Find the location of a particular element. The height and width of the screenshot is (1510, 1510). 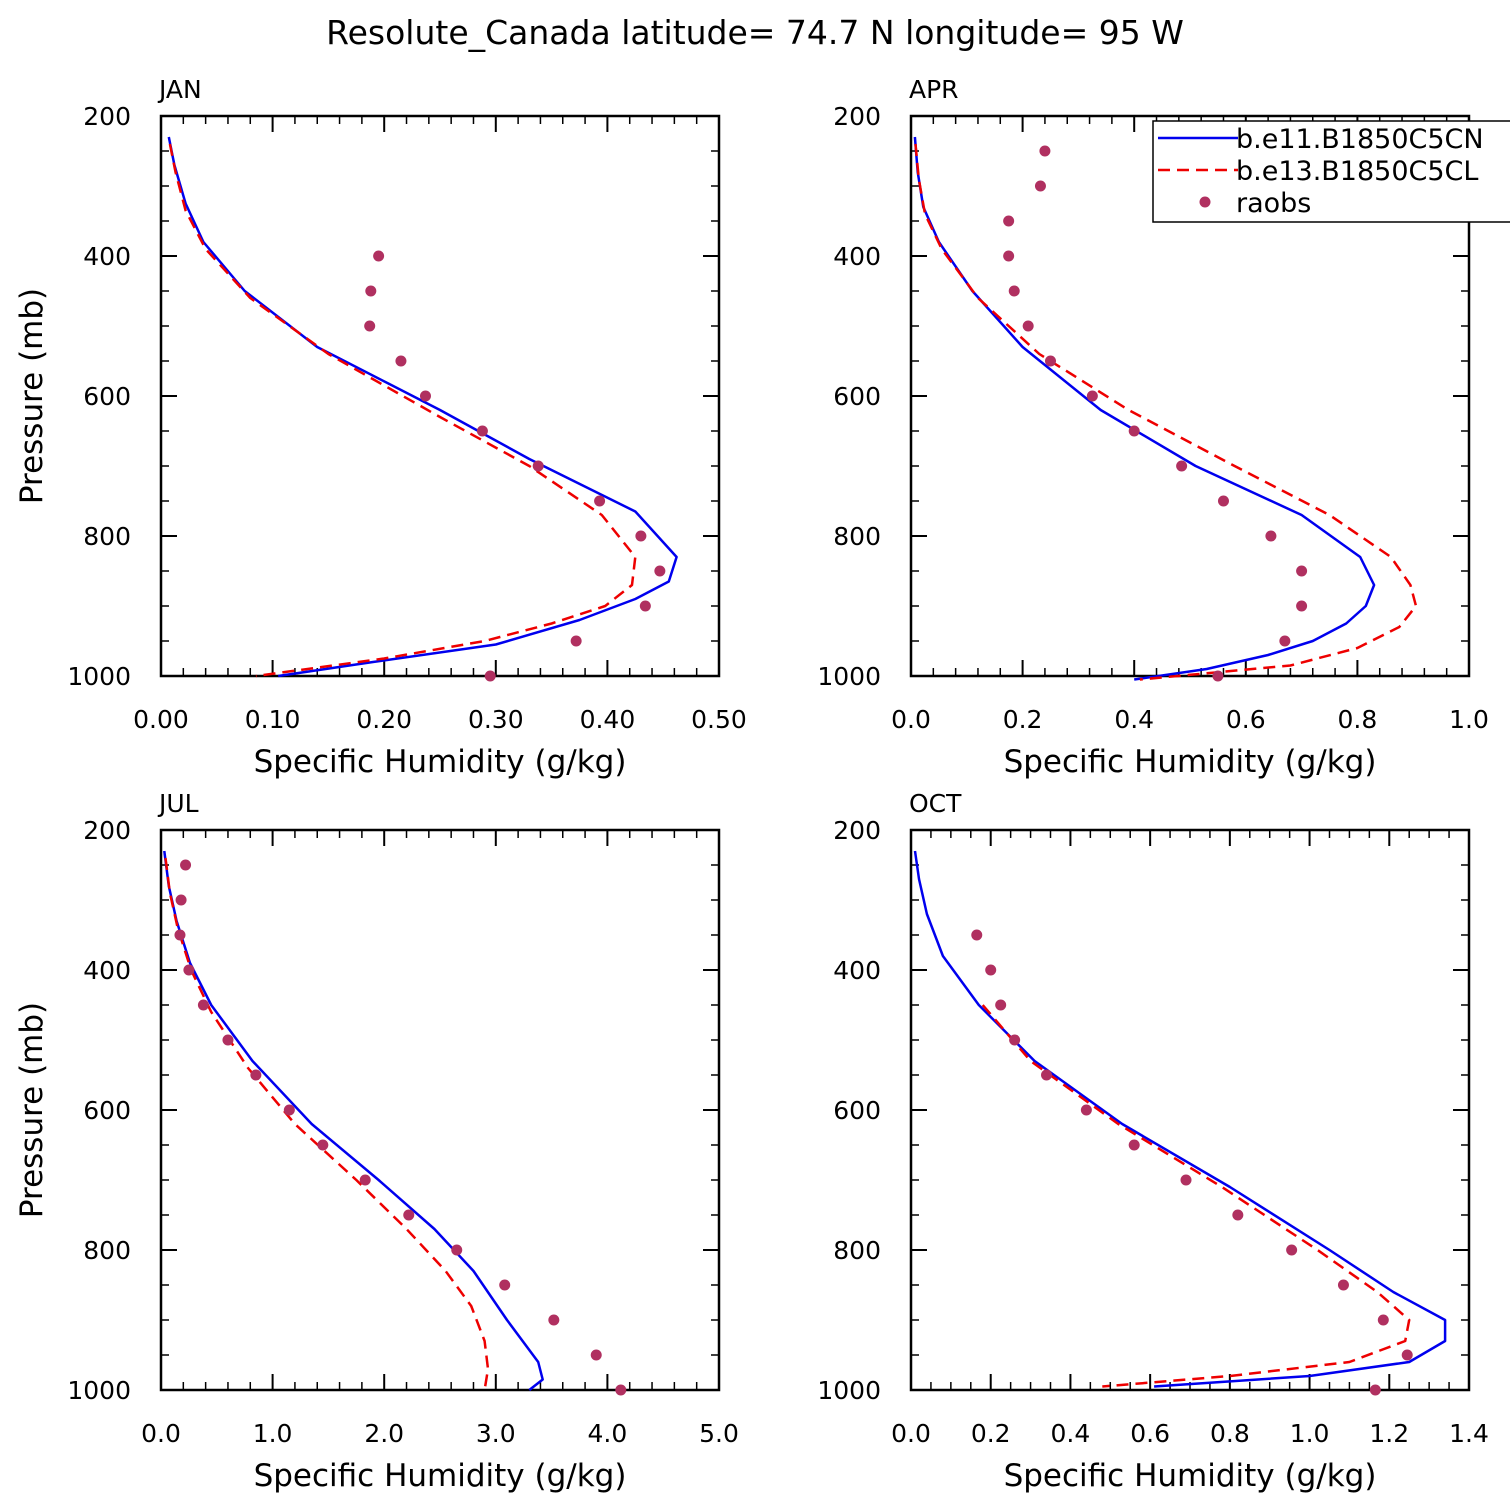

x-tick-label: 0.00 is located at coordinates (161, 719).